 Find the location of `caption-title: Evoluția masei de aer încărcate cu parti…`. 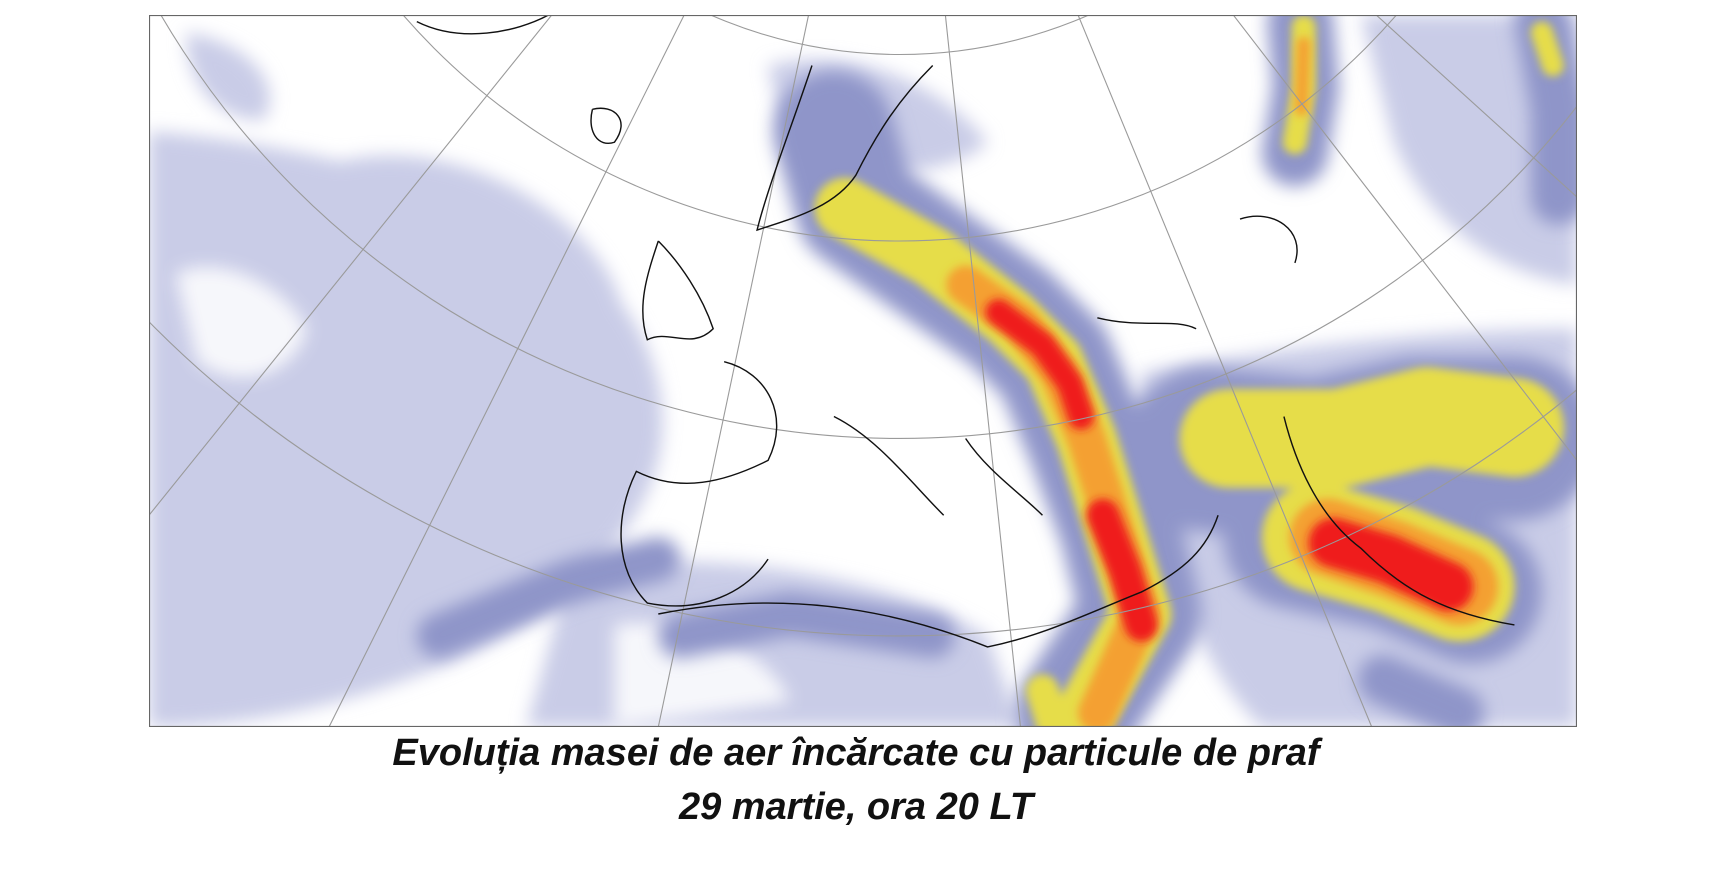

caption-title: Evoluția masei de aer încărcate cu parti… is located at coordinates (856, 753).